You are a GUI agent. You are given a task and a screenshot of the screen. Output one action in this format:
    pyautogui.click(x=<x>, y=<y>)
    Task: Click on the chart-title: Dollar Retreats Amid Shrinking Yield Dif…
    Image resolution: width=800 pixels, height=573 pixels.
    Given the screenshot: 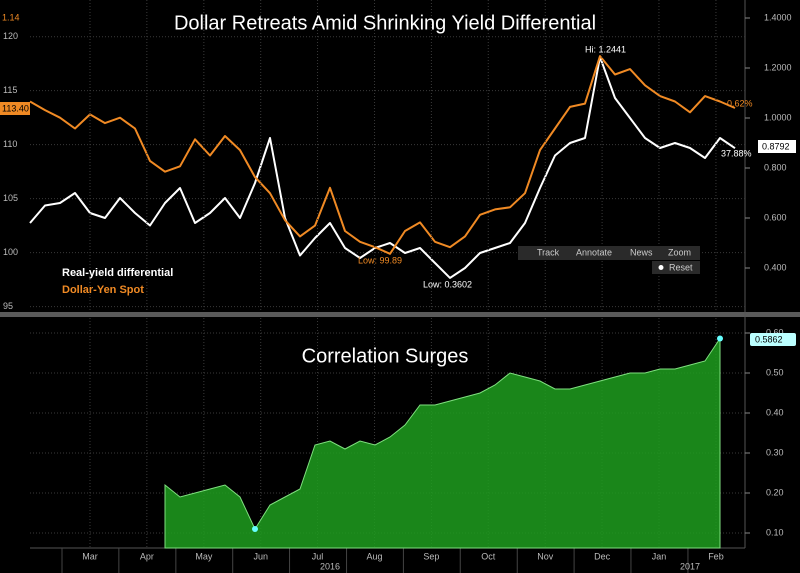 What is the action you would take?
    pyautogui.click(x=385, y=23)
    